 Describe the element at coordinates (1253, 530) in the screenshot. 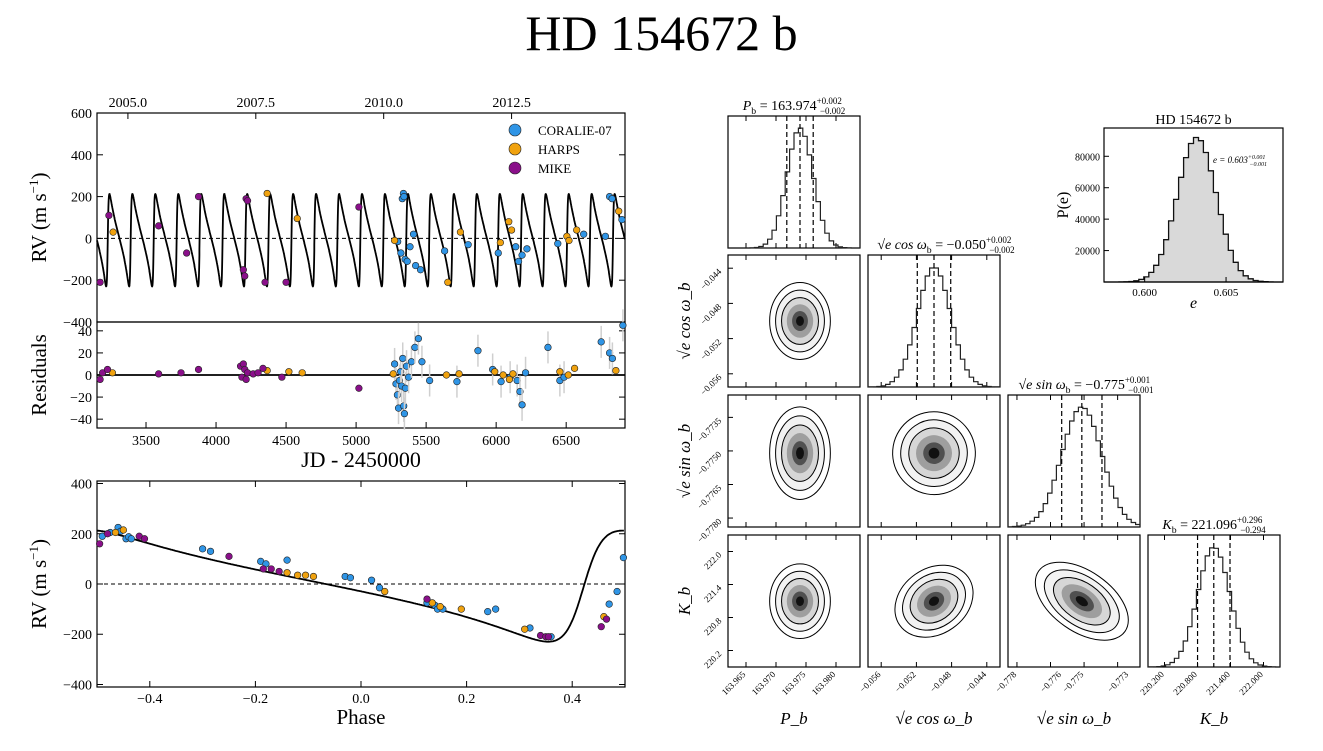

I see `text-span: −0.294` at that location.